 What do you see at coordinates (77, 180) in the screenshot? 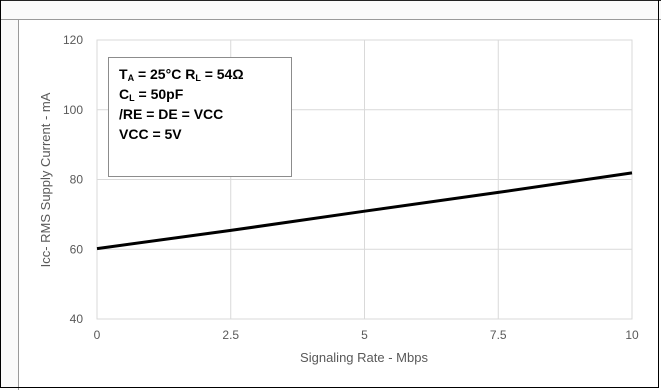
I see `y-tick-label: 80` at bounding box center [77, 180].